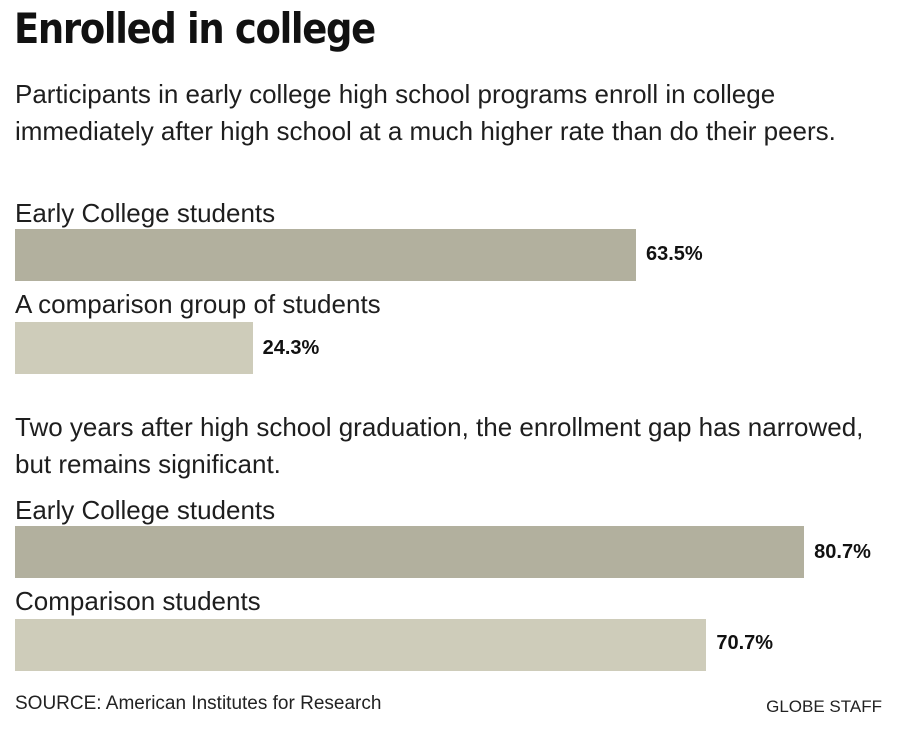 This screenshot has height=738, width=900. I want to click on section-1-bar-comparison, so click(134, 348).